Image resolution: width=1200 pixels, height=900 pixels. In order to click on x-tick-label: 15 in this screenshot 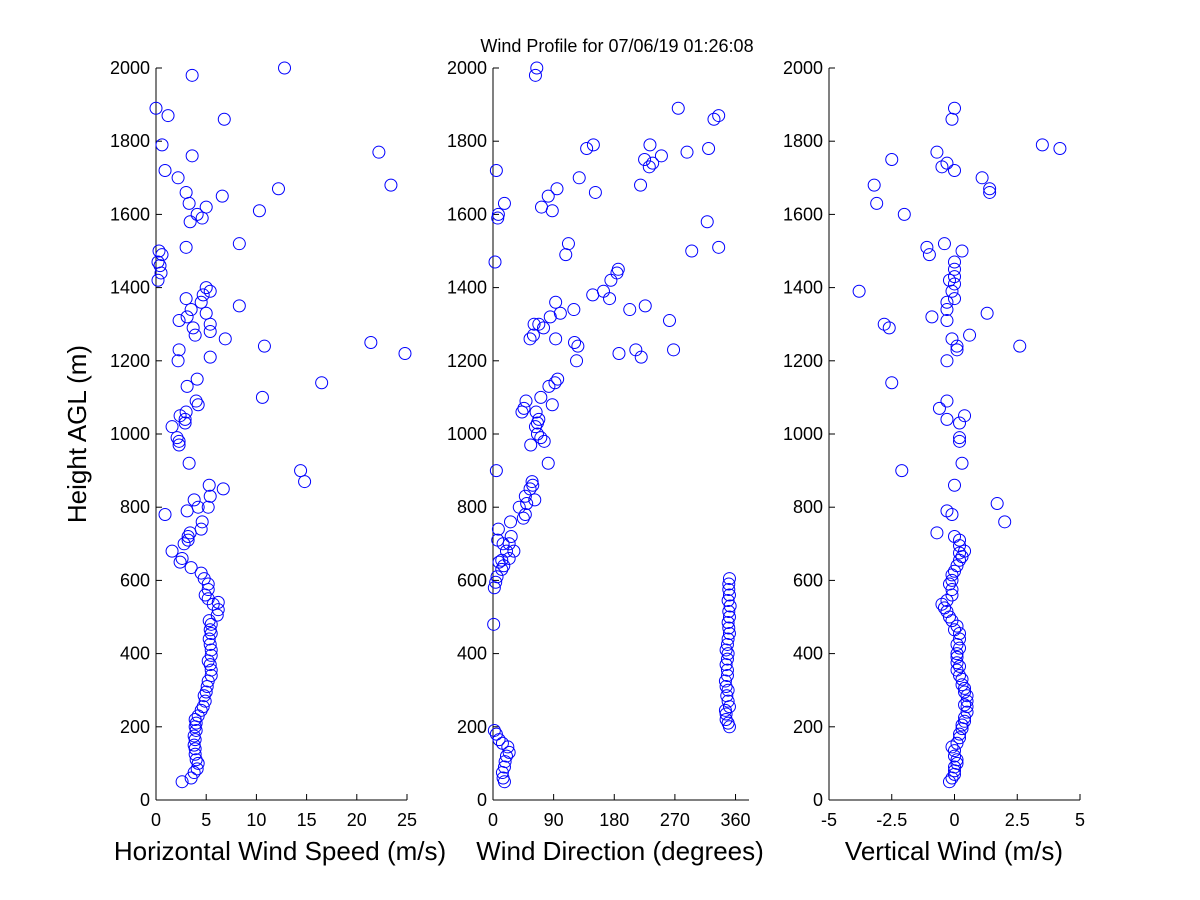, I will do `click(307, 820)`.